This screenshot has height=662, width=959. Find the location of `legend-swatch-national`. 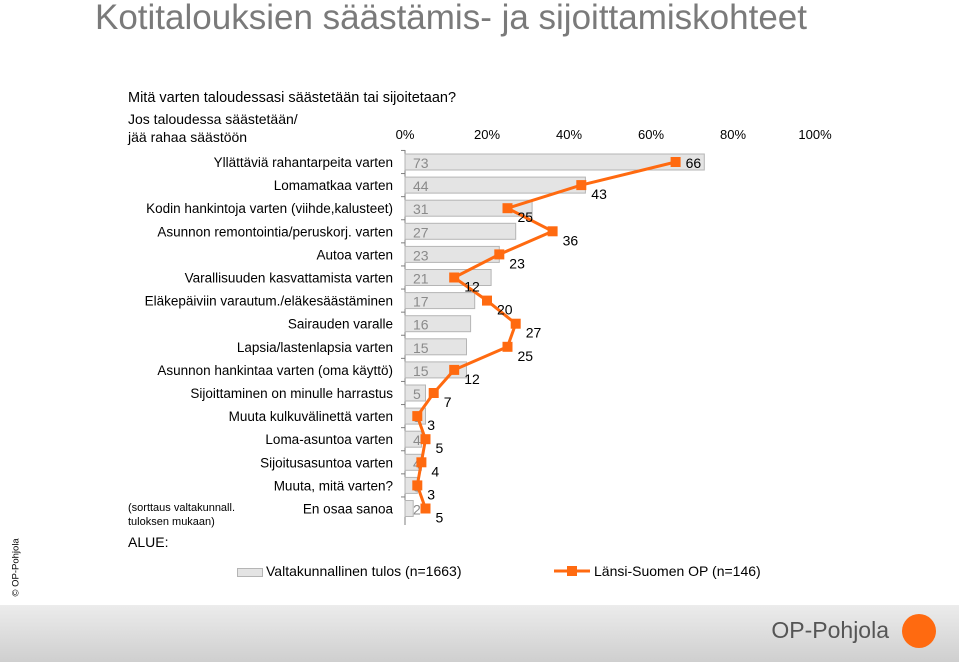

legend-swatch-national is located at coordinates (250, 572).